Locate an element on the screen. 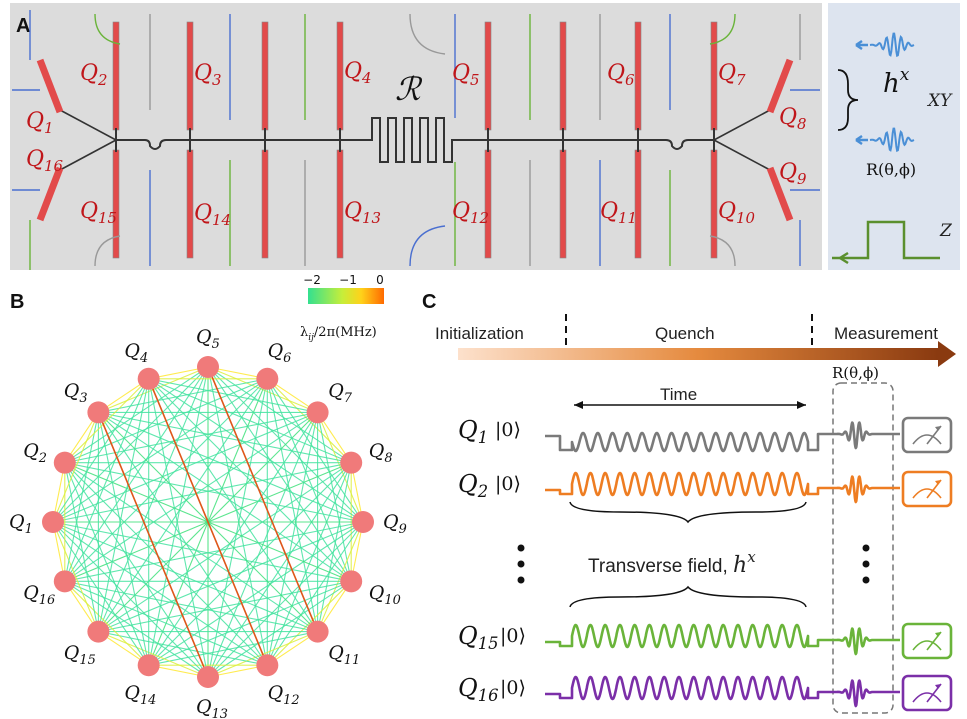  qubit-label-q2: Q2 is located at coordinates (94, 75).